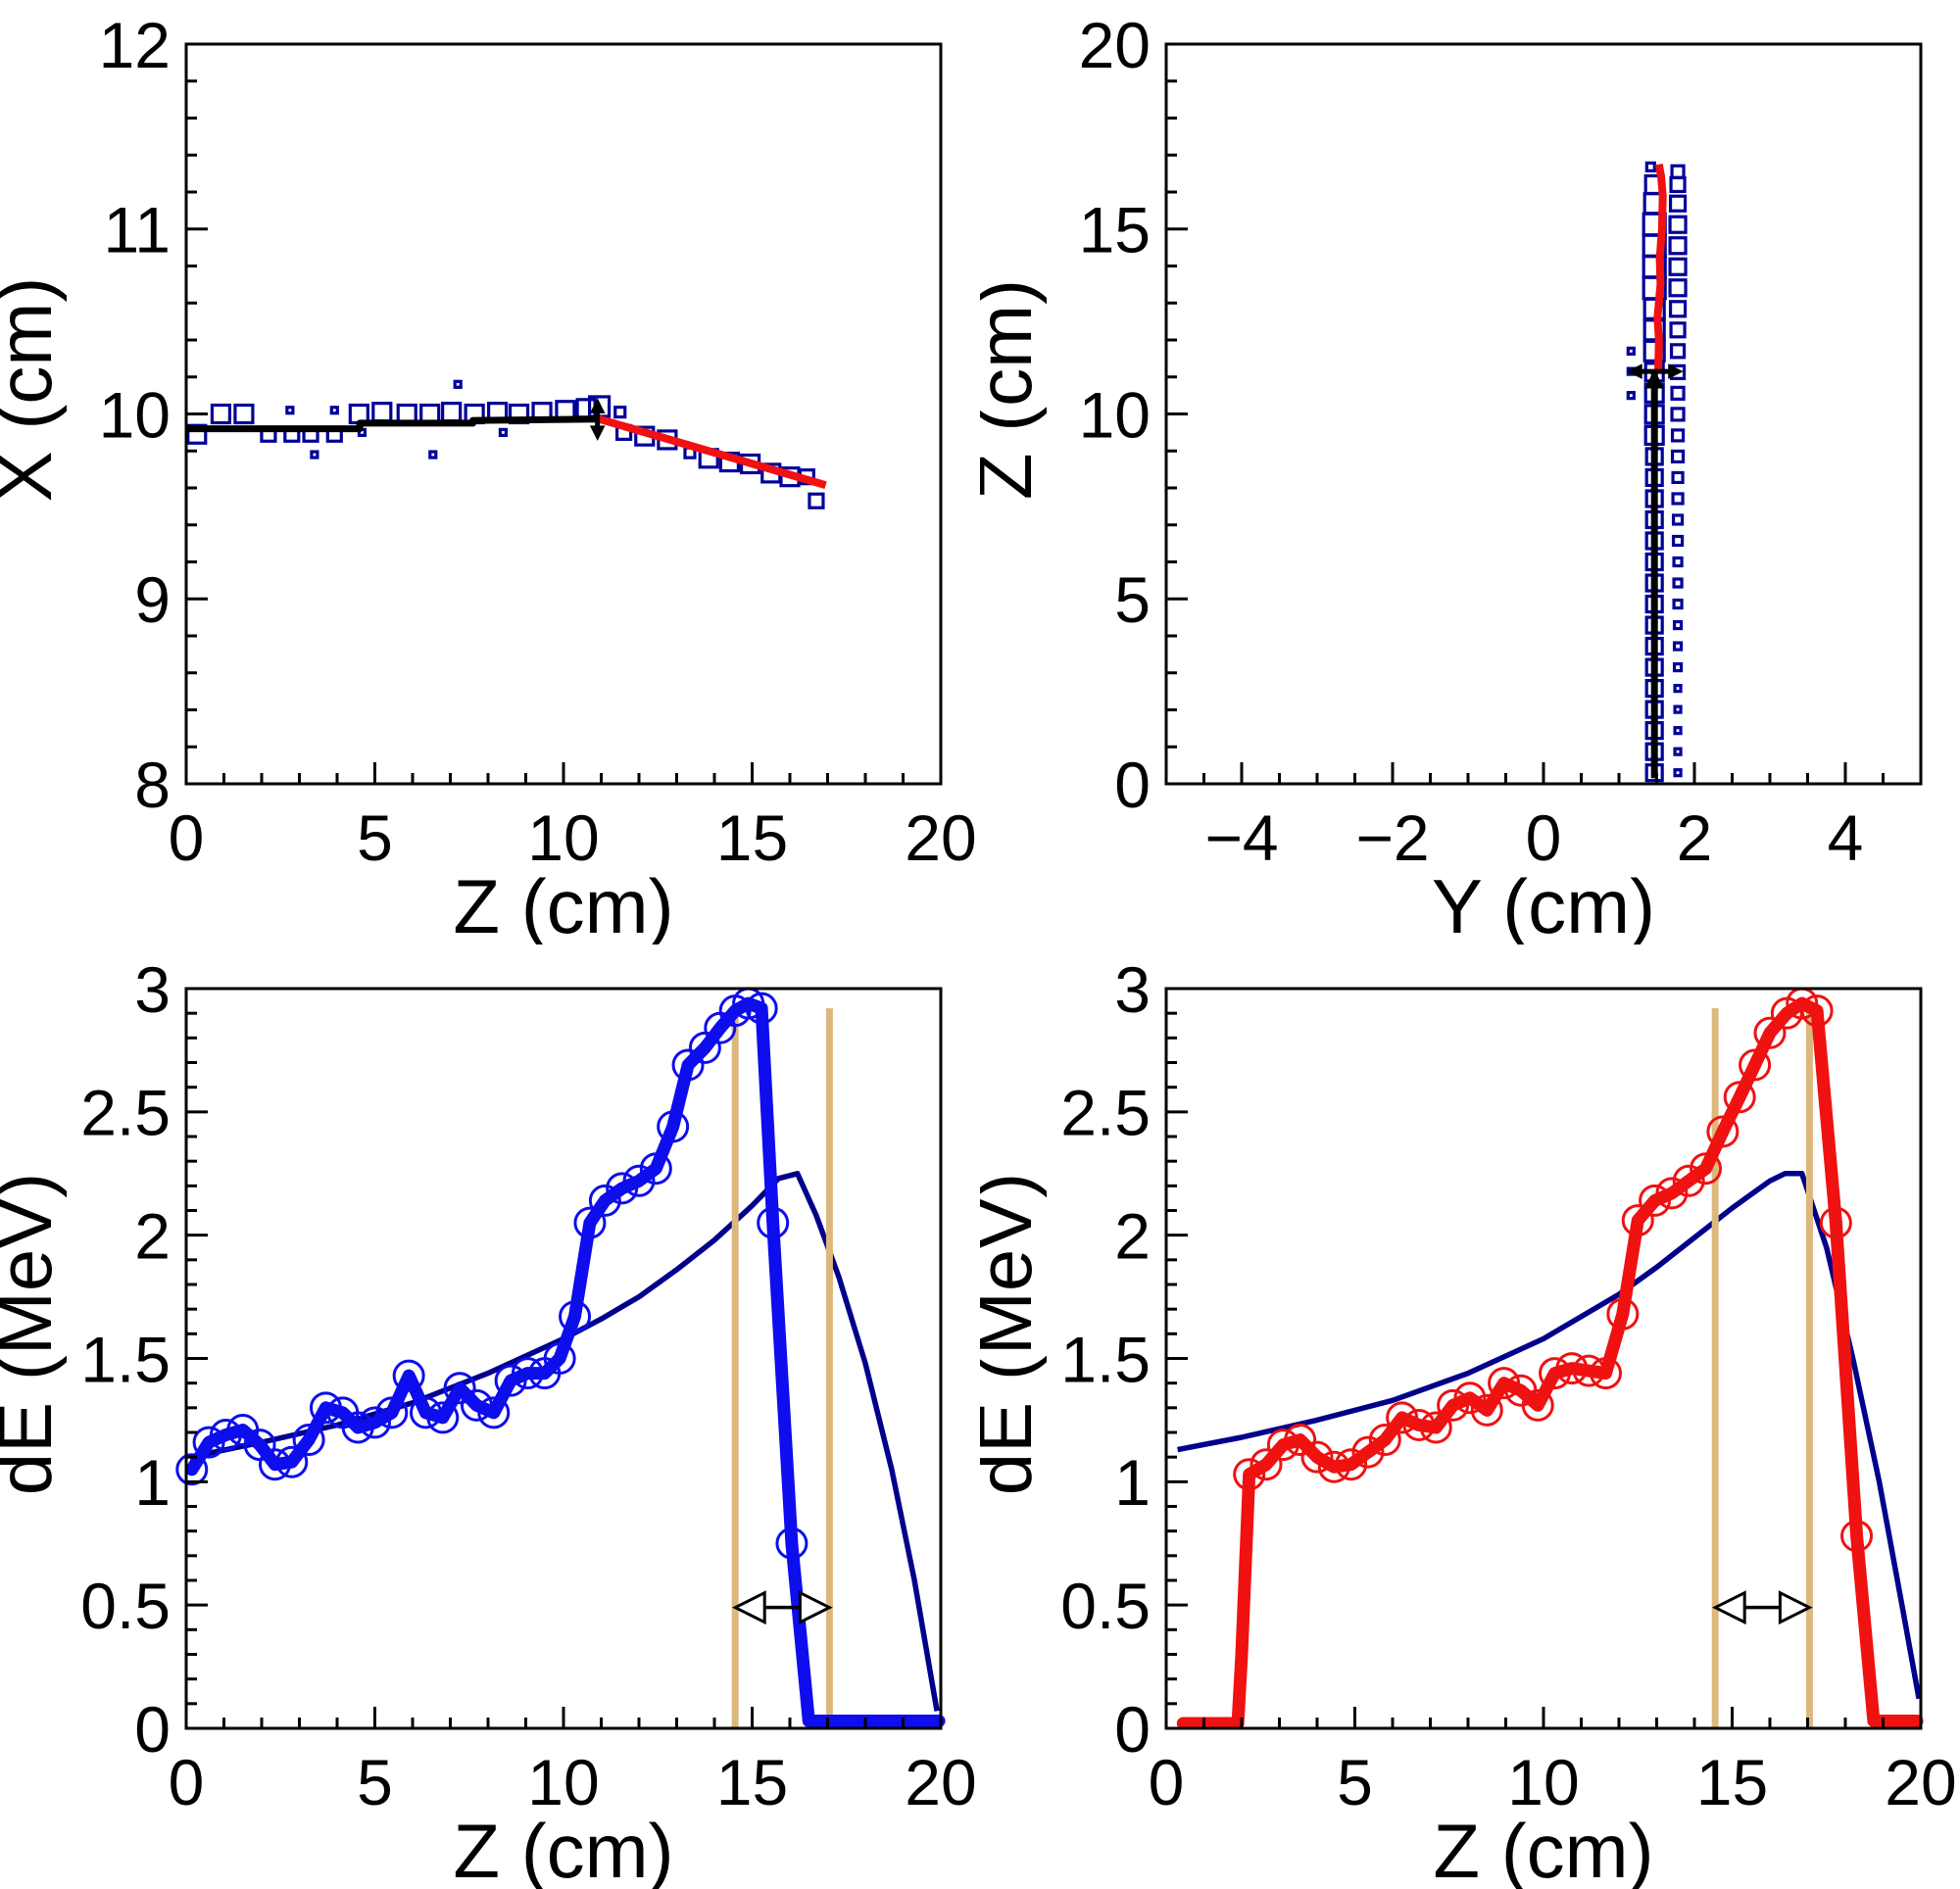  Describe the element at coordinates (1014, 389) in the screenshot. I see `y-axis-title: Z (cm)` at that location.